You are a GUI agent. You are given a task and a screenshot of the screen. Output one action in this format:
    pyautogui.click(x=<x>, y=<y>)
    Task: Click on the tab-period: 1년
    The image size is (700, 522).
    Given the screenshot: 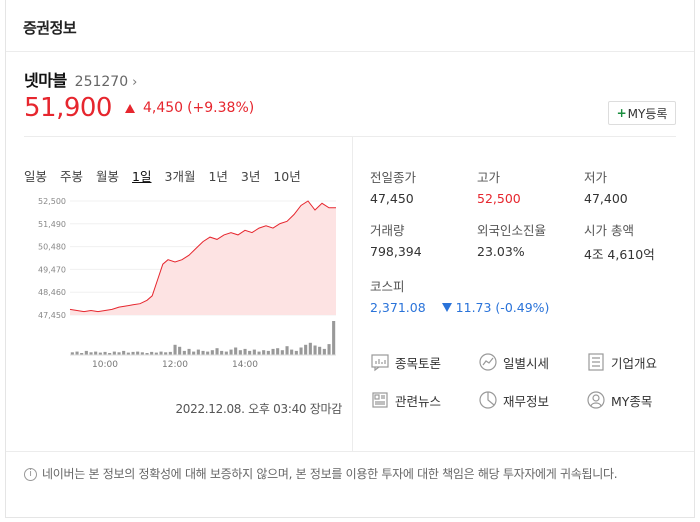 What is the action you would take?
    pyautogui.click(x=218, y=176)
    